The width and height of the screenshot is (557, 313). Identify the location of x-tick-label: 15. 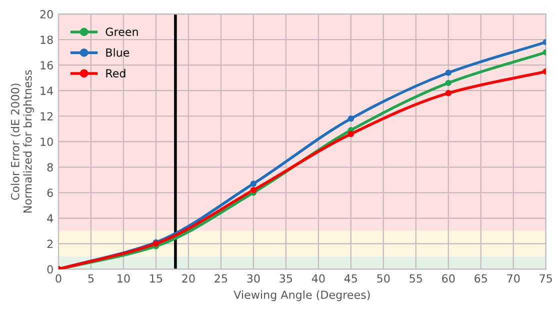
(156, 278).